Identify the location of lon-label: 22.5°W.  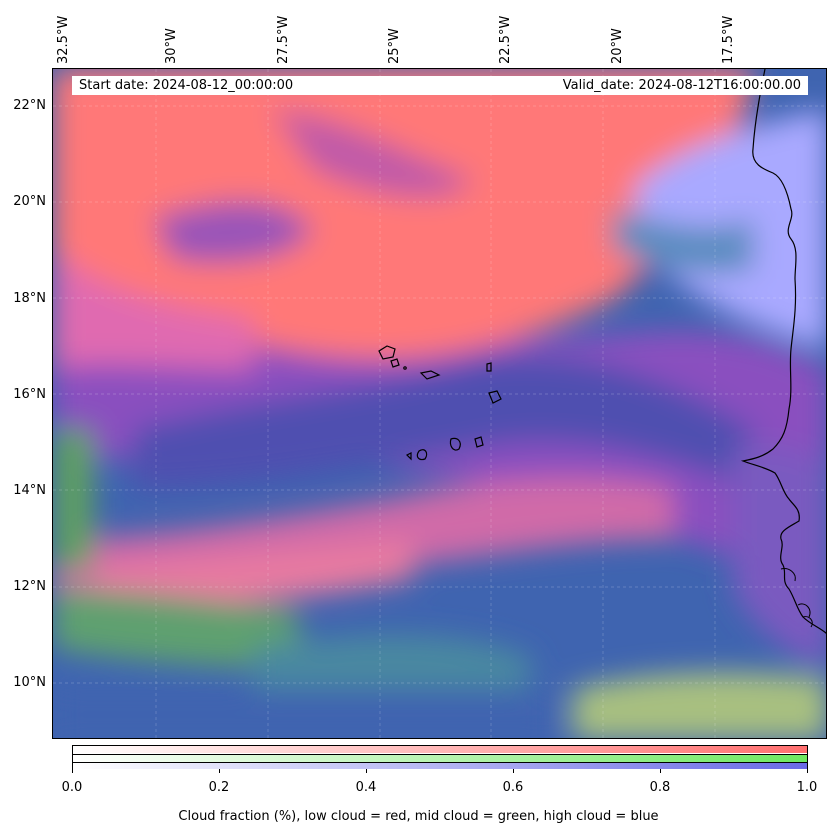
(505, 39).